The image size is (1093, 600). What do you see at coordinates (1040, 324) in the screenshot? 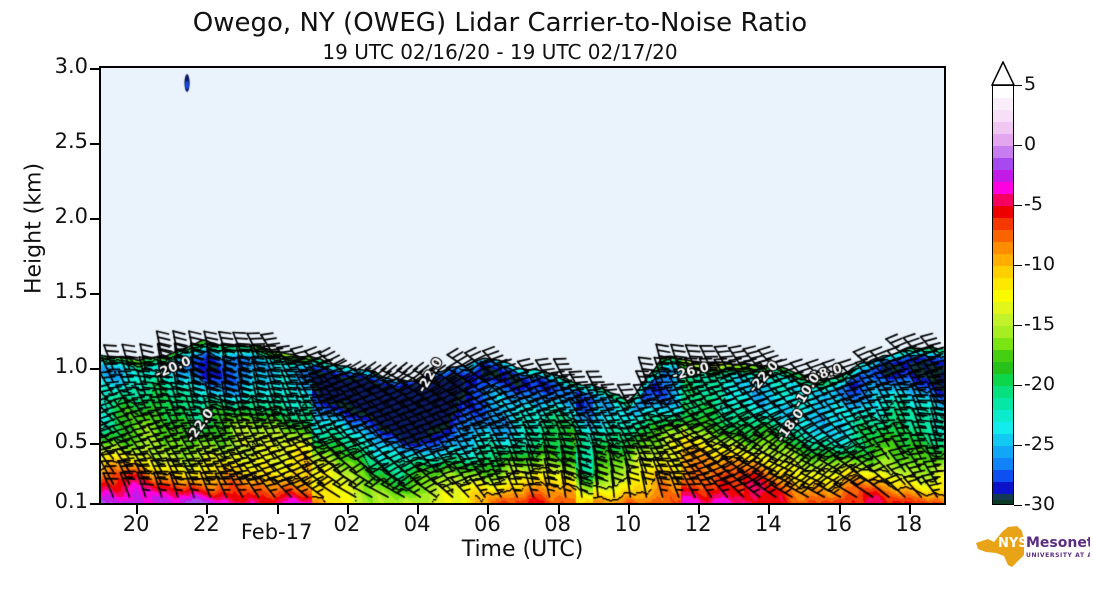
I see `colorbar-tick-label: -15` at bounding box center [1040, 324].